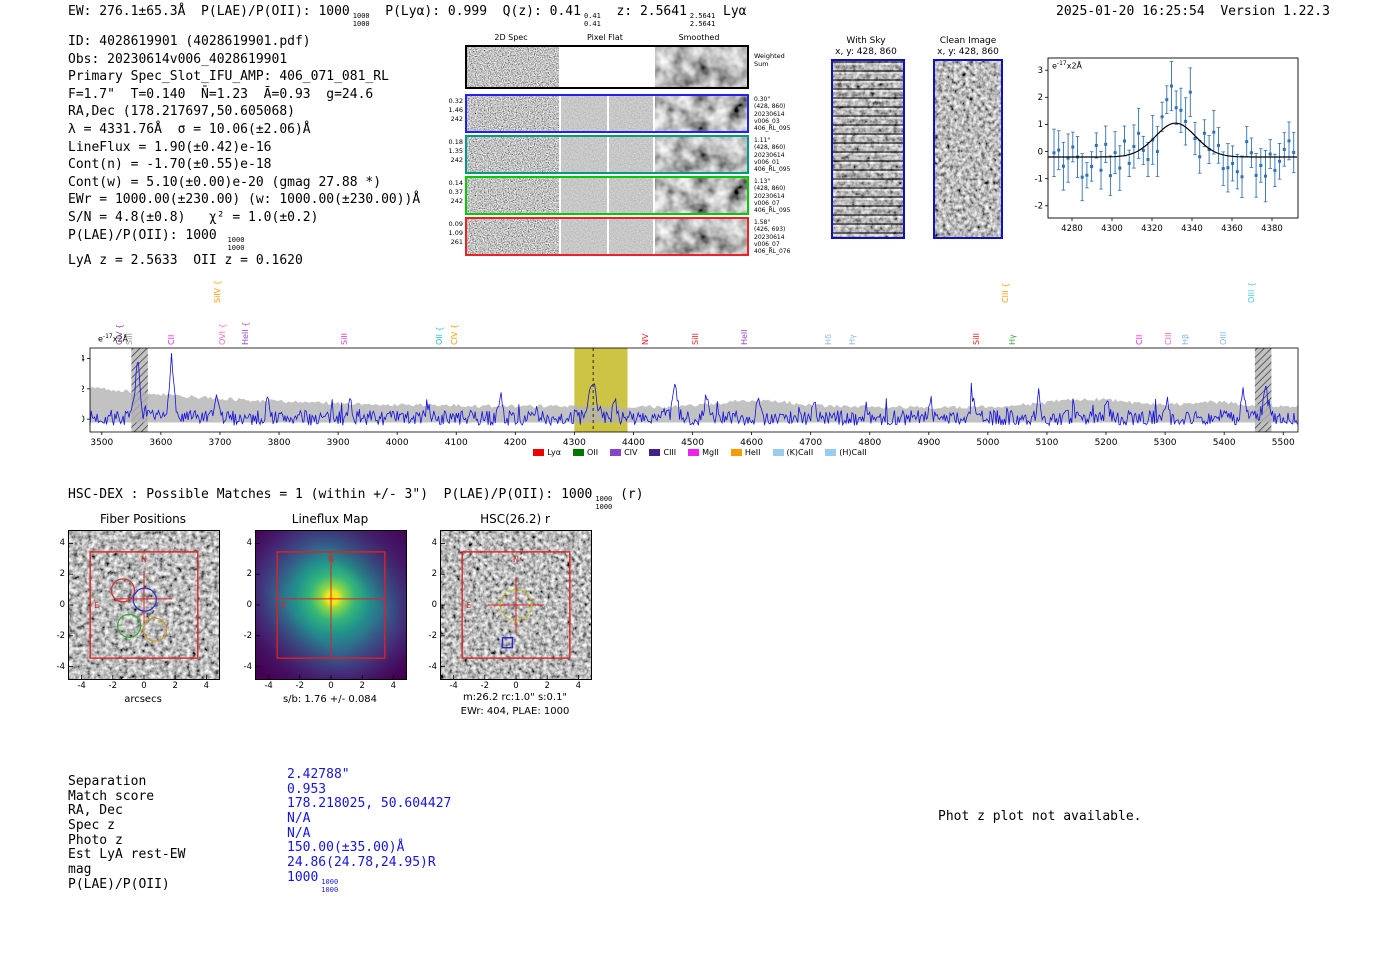 Image resolution: width=1400 pixels, height=953 pixels. I want to click on photz-note: Phot z plot not available., so click(1040, 816).